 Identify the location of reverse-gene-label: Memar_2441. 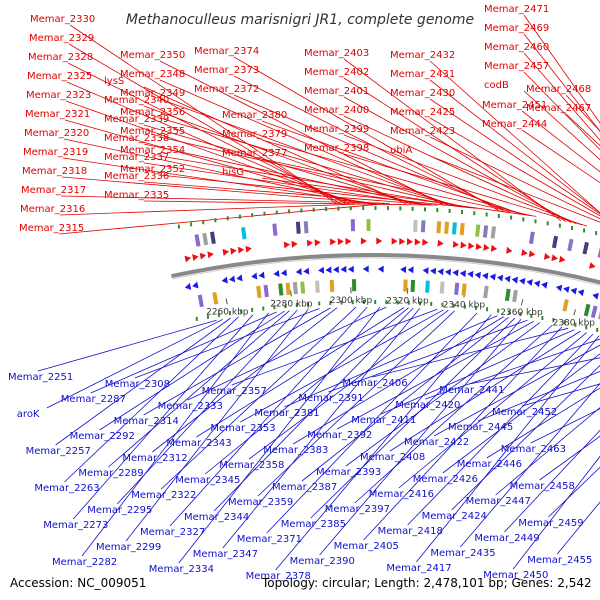
(471, 390).